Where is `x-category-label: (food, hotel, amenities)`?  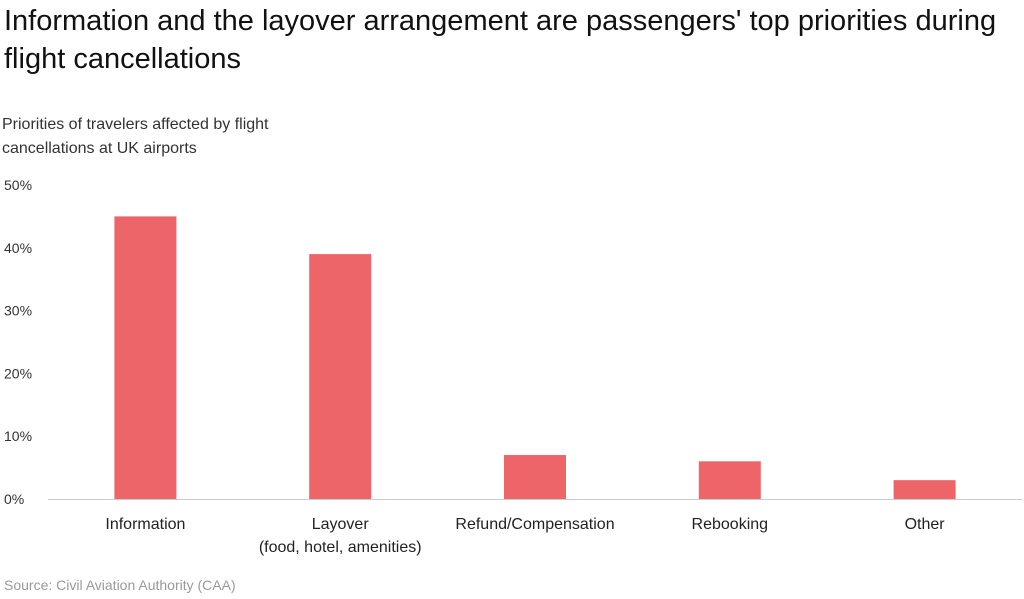
x-category-label: (food, hotel, amenities) is located at coordinates (340, 547).